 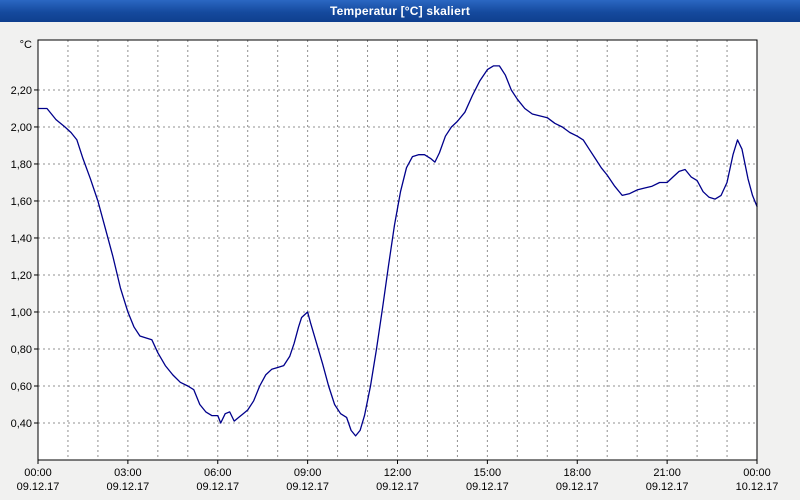 What do you see at coordinates (218, 473) in the screenshot?
I see `x-tick-time-label: 06:00` at bounding box center [218, 473].